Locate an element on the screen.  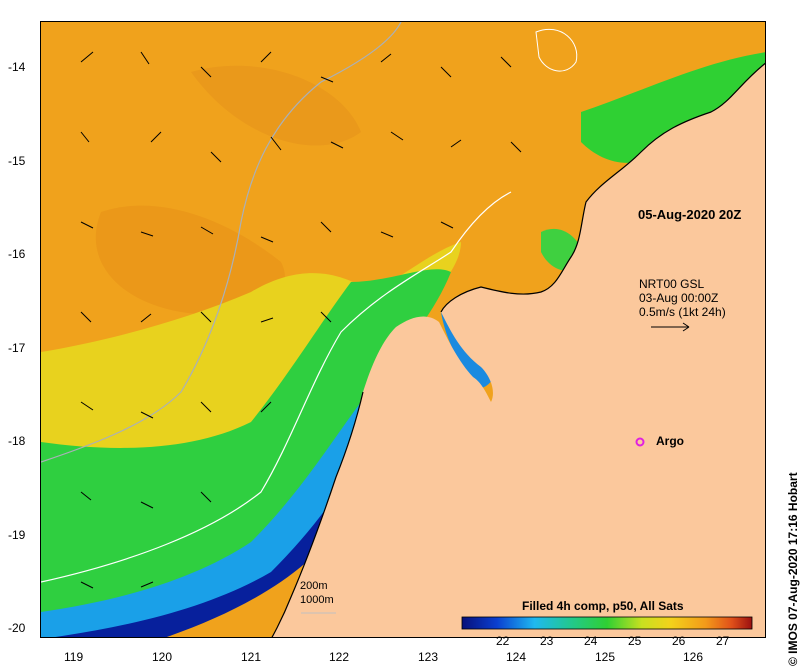
contour-200m-label: 200m is located at coordinates (314, 586).